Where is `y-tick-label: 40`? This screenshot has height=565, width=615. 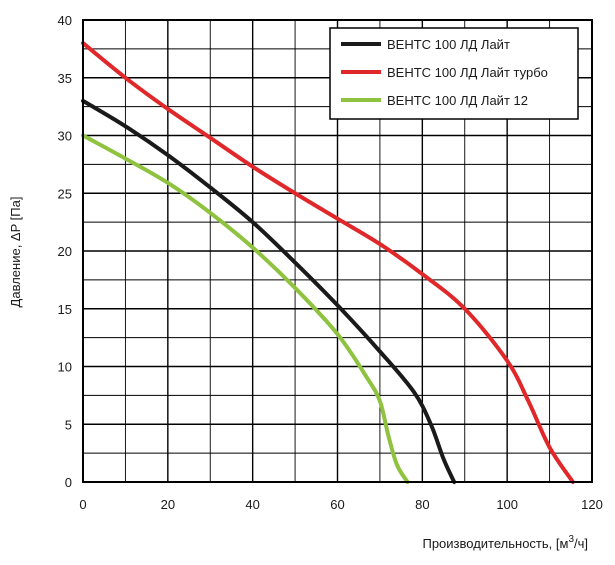
y-tick-label: 40 is located at coordinates (65, 20).